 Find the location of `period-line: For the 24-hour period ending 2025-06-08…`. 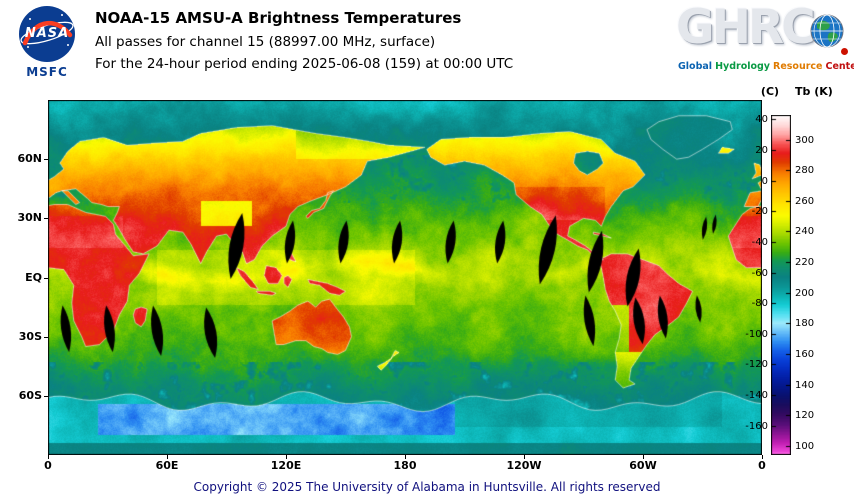

period-line: For the 24-hour period ending 2025-06-08… is located at coordinates (304, 64).